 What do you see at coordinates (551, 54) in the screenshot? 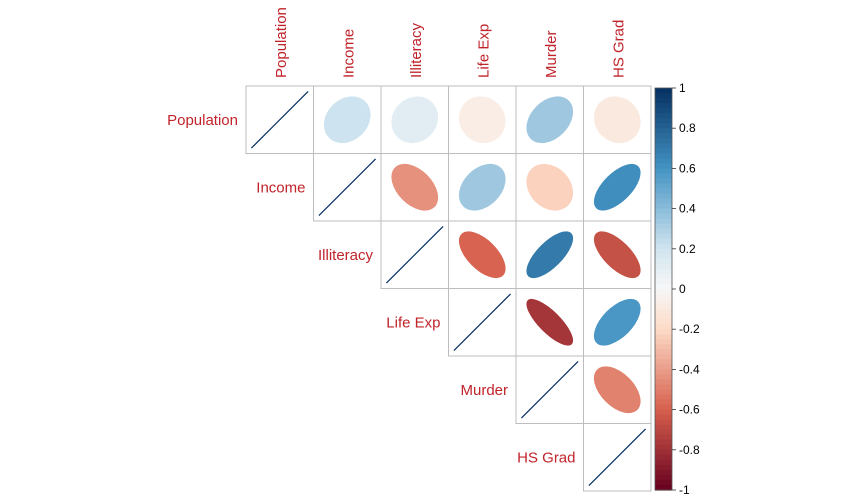
I see `col-label-murder: Murder` at bounding box center [551, 54].